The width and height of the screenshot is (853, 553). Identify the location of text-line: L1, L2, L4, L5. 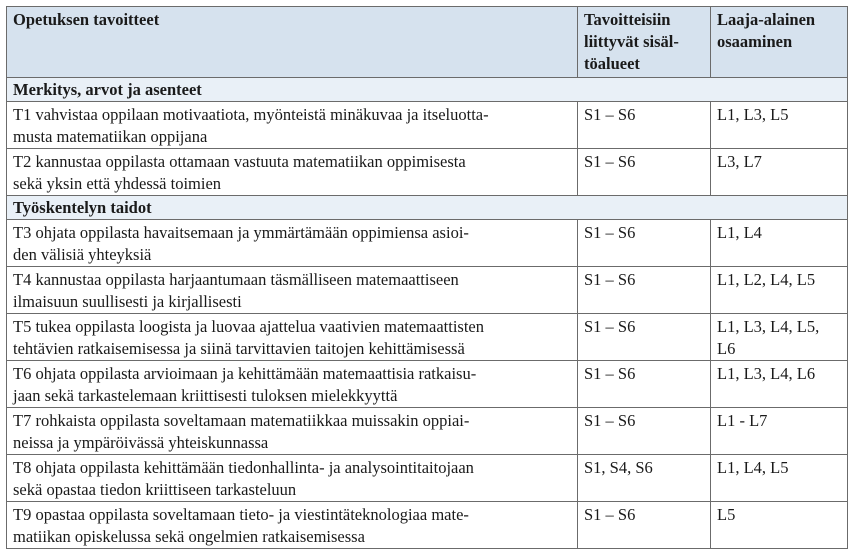
(766, 279).